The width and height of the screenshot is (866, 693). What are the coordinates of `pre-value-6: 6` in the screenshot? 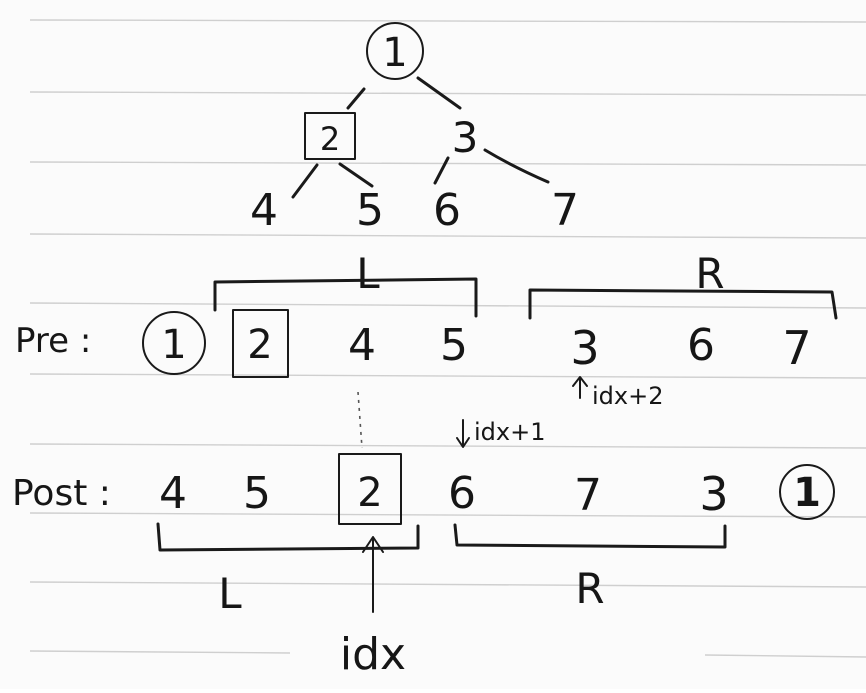 It's located at (701, 345).